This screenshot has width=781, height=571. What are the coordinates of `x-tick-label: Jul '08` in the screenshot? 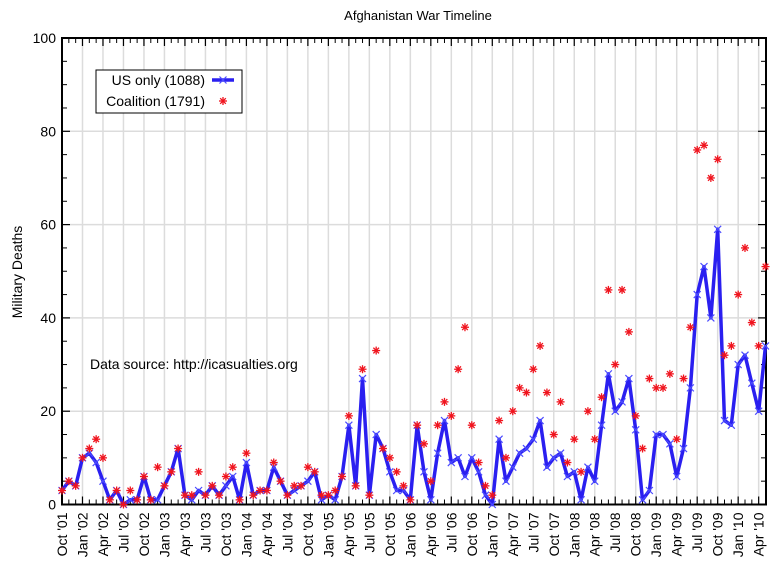 It's located at (615, 532).